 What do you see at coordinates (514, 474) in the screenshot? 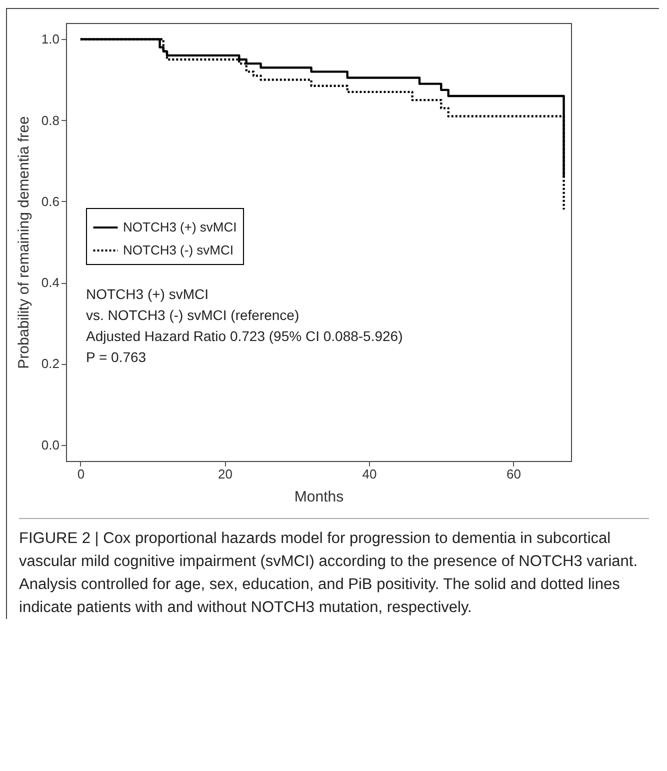
I see `x-tick-label: 60` at bounding box center [514, 474].